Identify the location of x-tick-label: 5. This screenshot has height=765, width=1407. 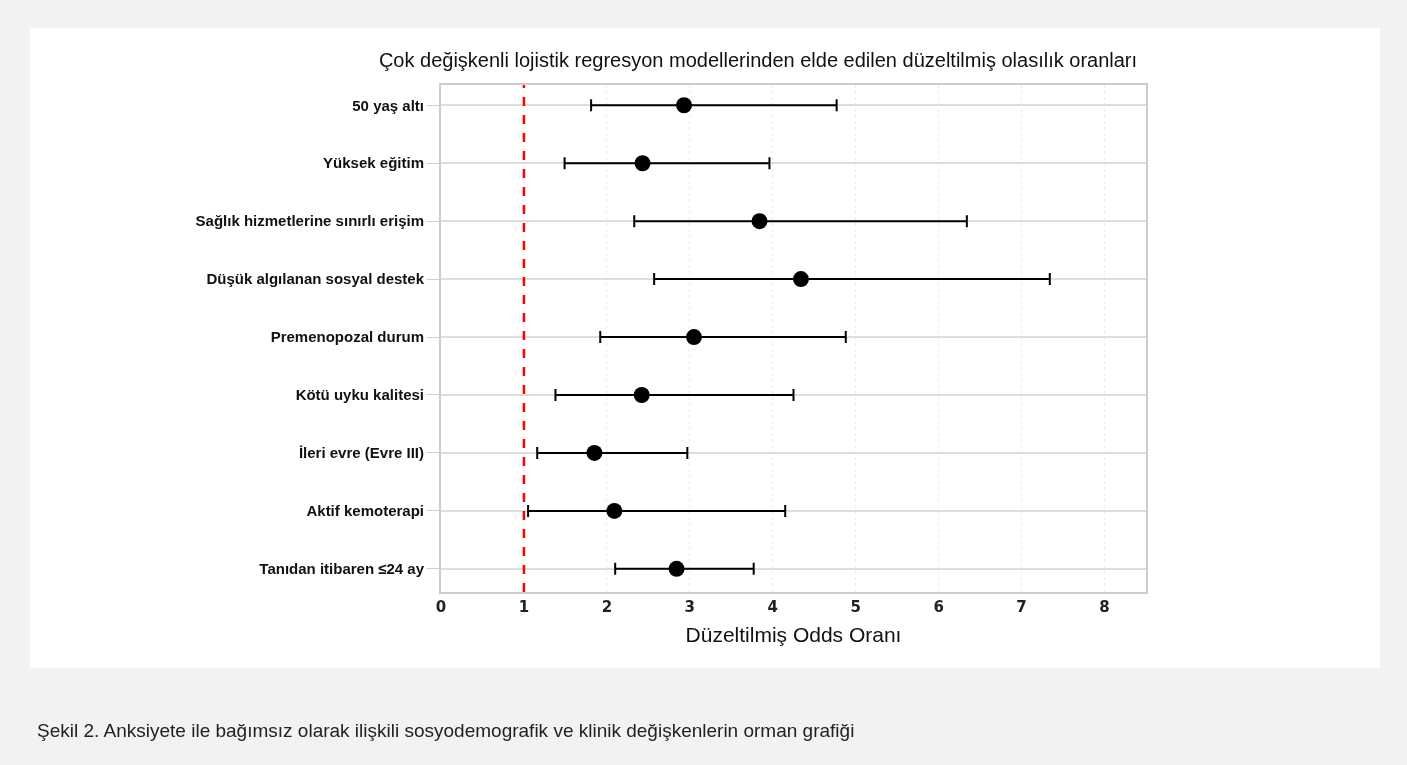
(855, 607).